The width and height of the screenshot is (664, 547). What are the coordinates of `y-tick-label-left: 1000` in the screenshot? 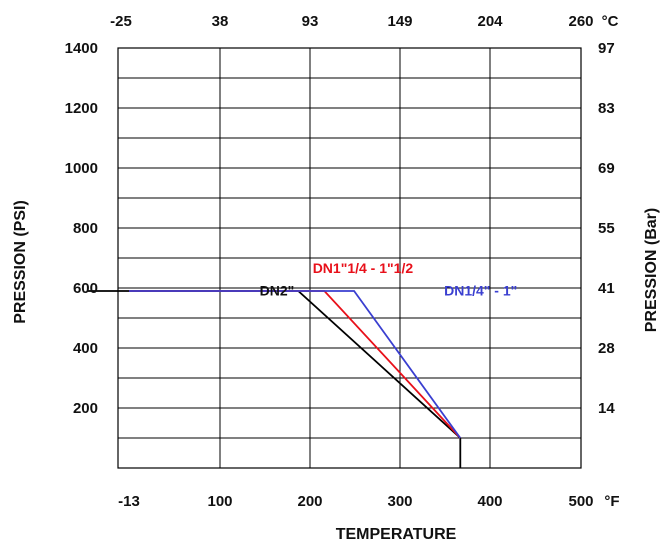 It's located at (81, 168).